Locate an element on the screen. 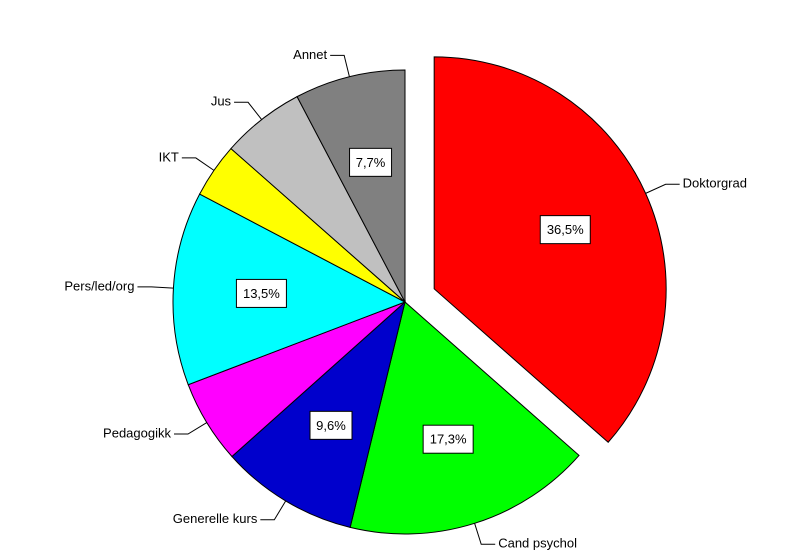 The height and width of the screenshot is (554, 797). value-label: 7,7% is located at coordinates (371, 162).